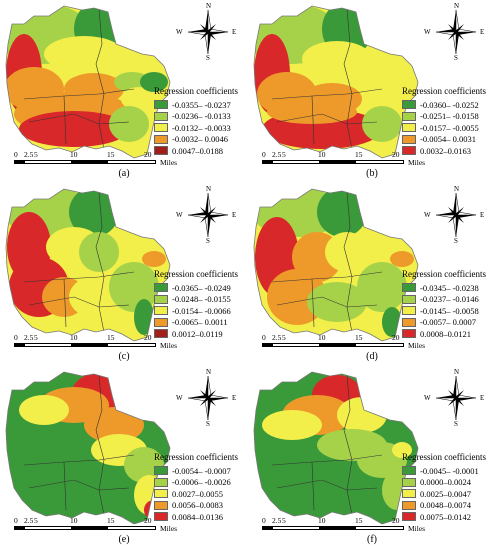 The image size is (495, 550). What do you see at coordinates (444, 117) in the screenshot?
I see `legend-item: -0.0251– -0.0158` at bounding box center [444, 117].